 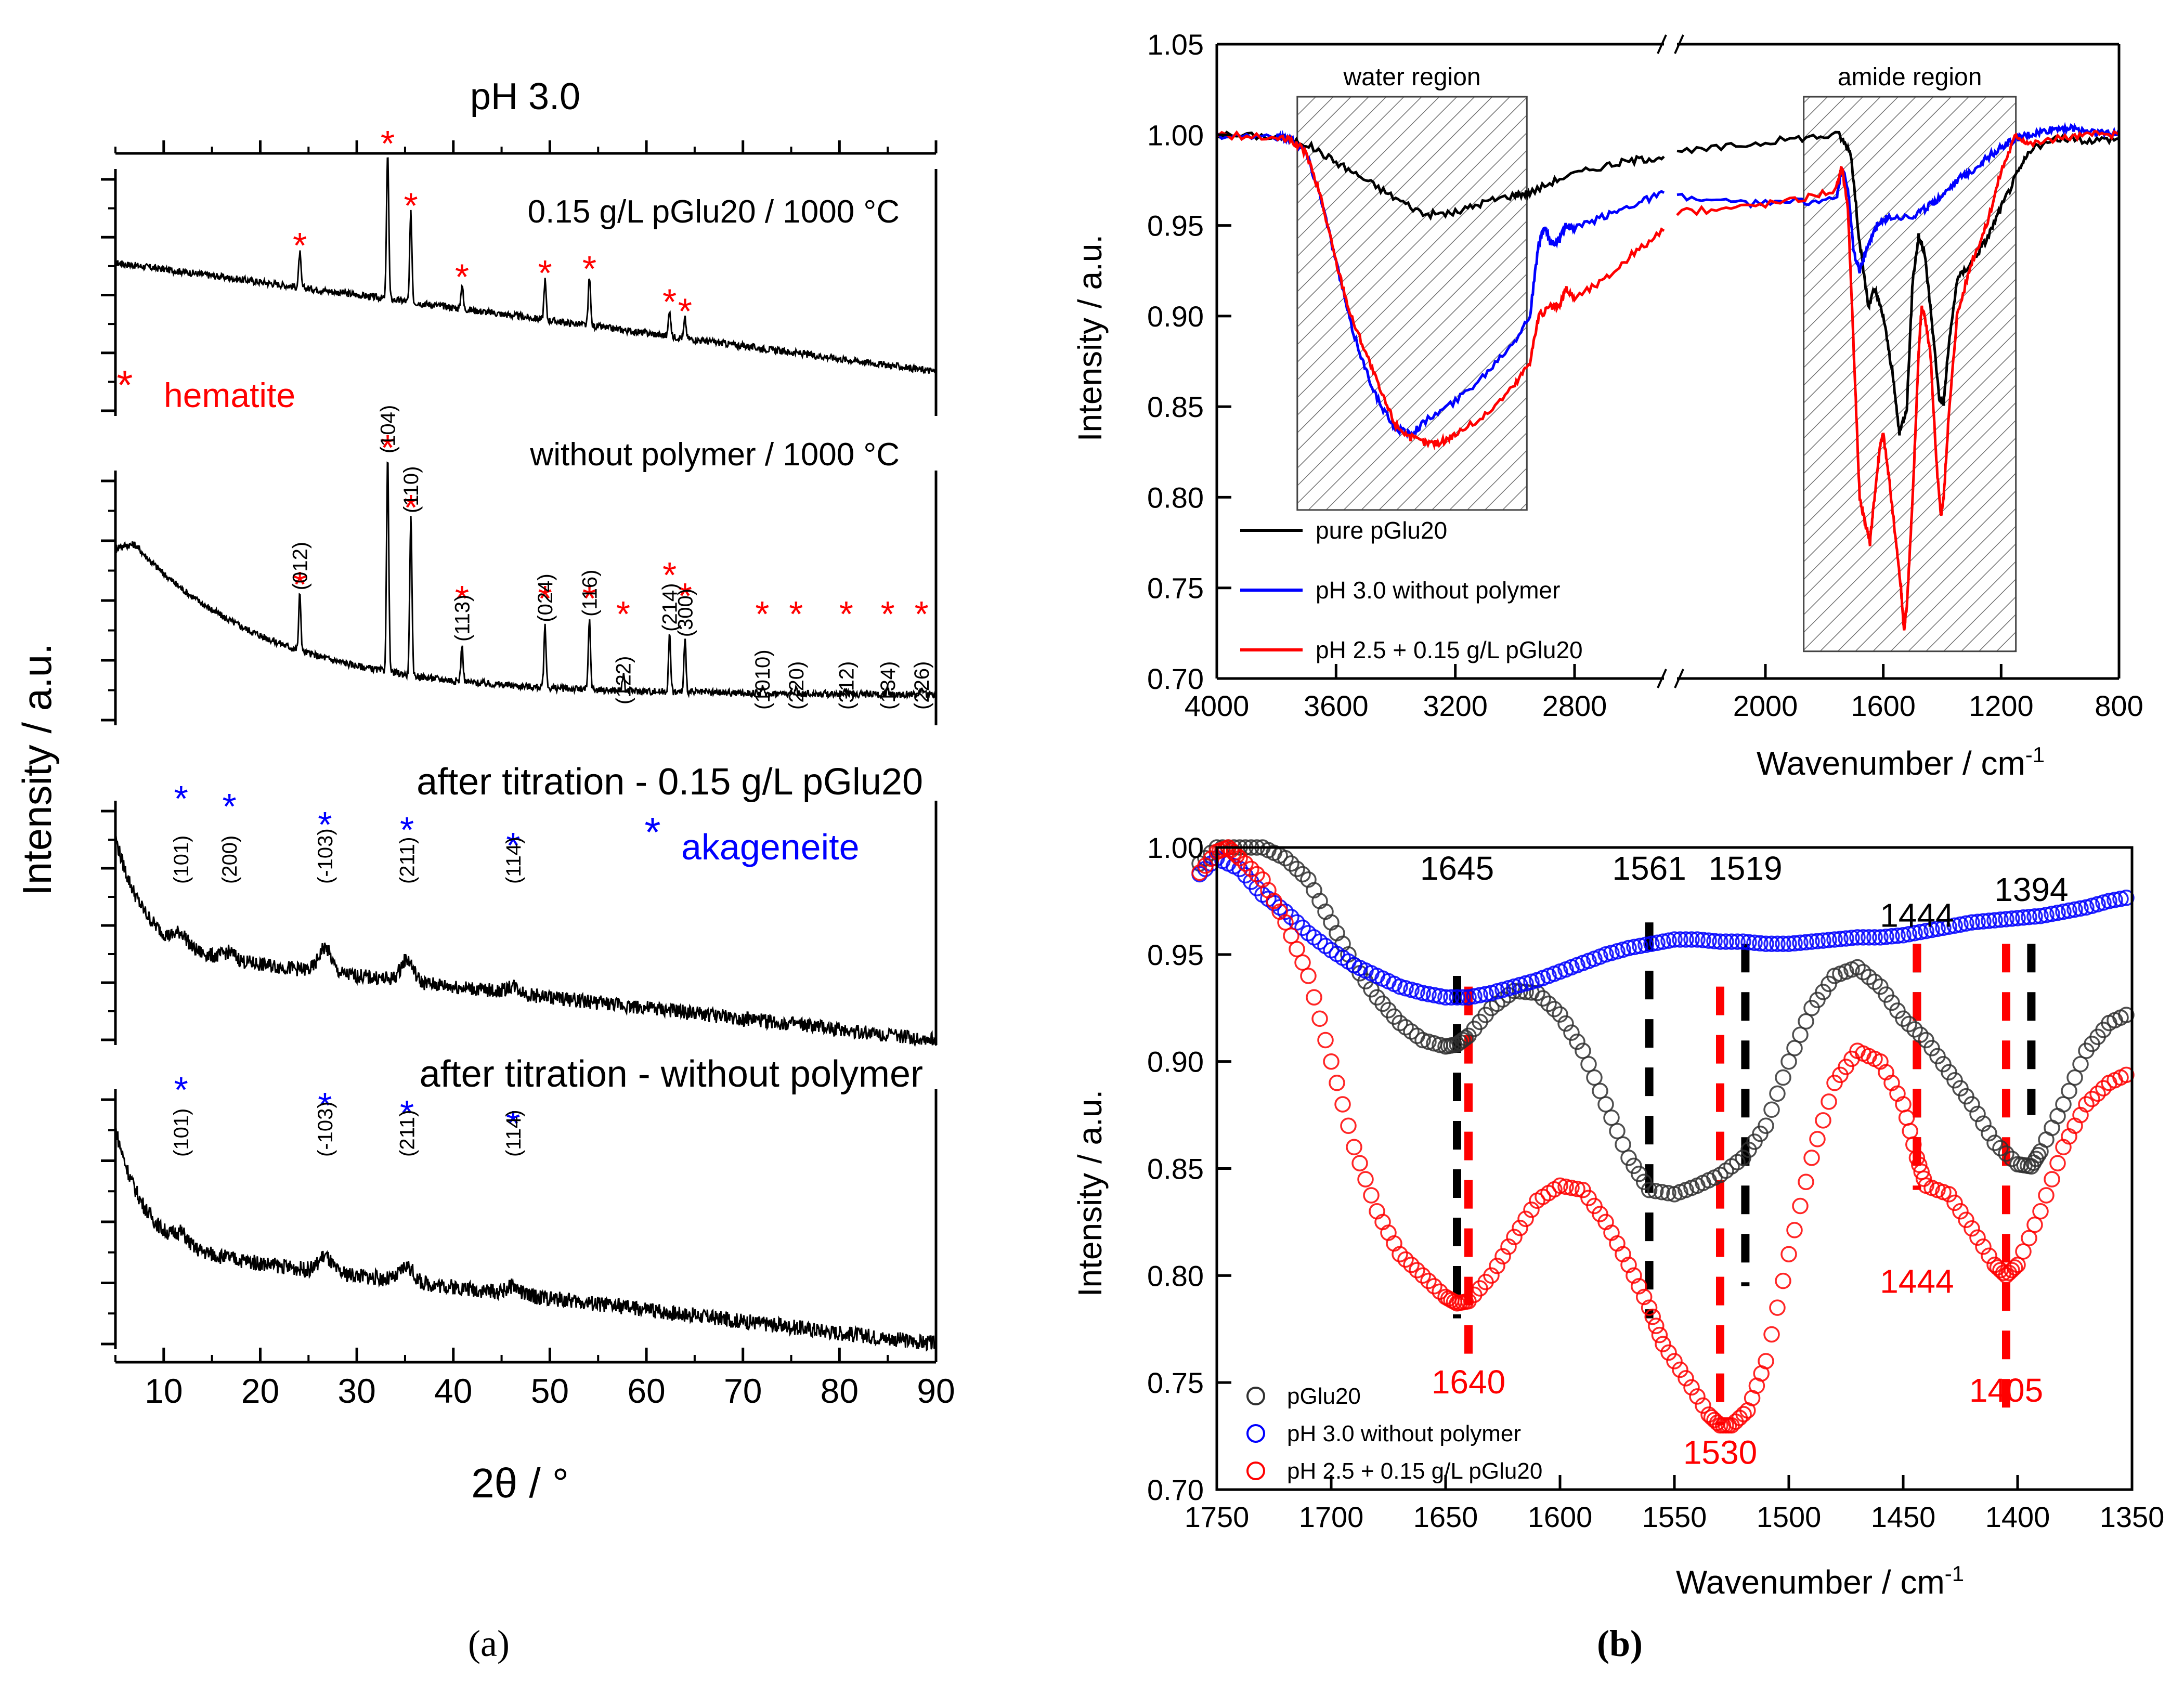 What do you see at coordinates (888, 685) in the screenshot?
I see `xrd-hkl-label: (134)` at bounding box center [888, 685].